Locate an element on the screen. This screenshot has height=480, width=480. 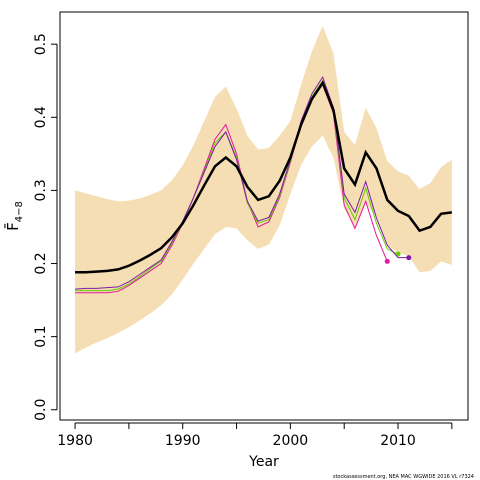
y-tick-label: 0.2 is located at coordinates (41, 263).